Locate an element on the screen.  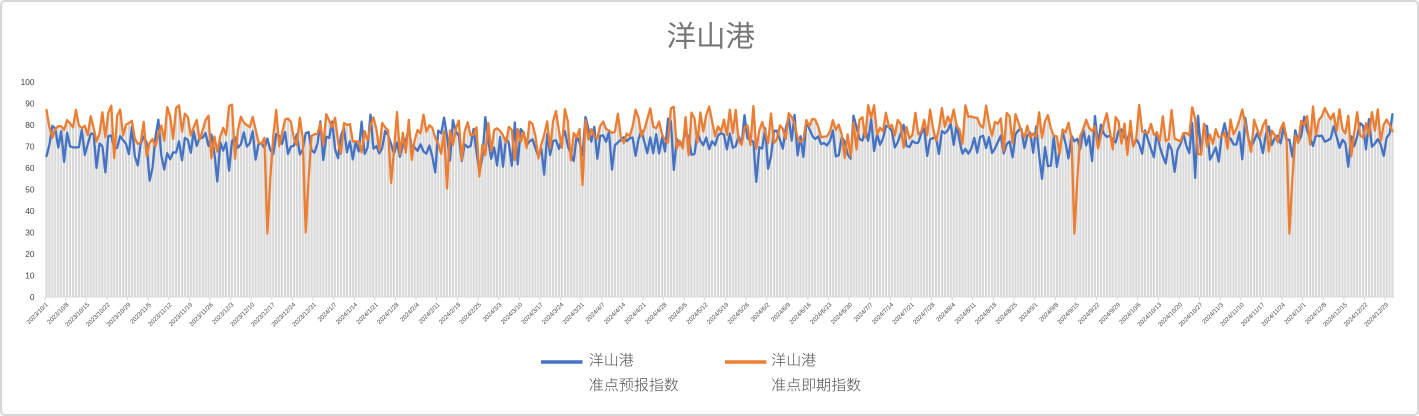
svg-text: 60 is located at coordinates (30, 168).